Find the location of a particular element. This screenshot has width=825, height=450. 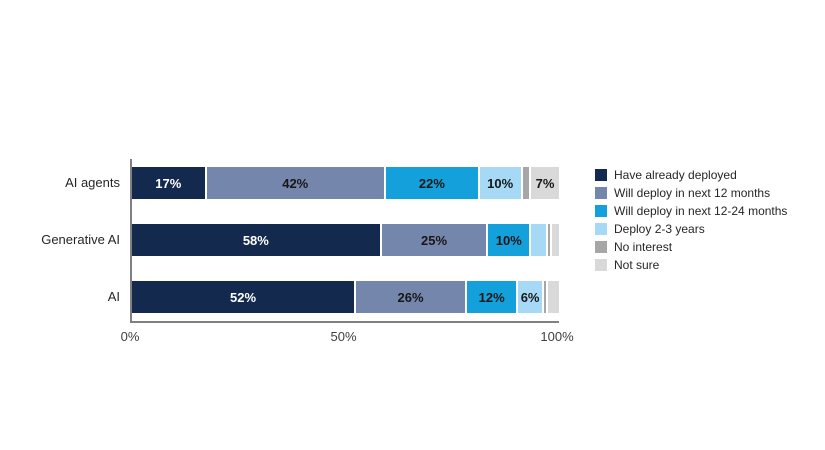

segment-will-deploy-in-next-12-months: 26% is located at coordinates (410, 297).